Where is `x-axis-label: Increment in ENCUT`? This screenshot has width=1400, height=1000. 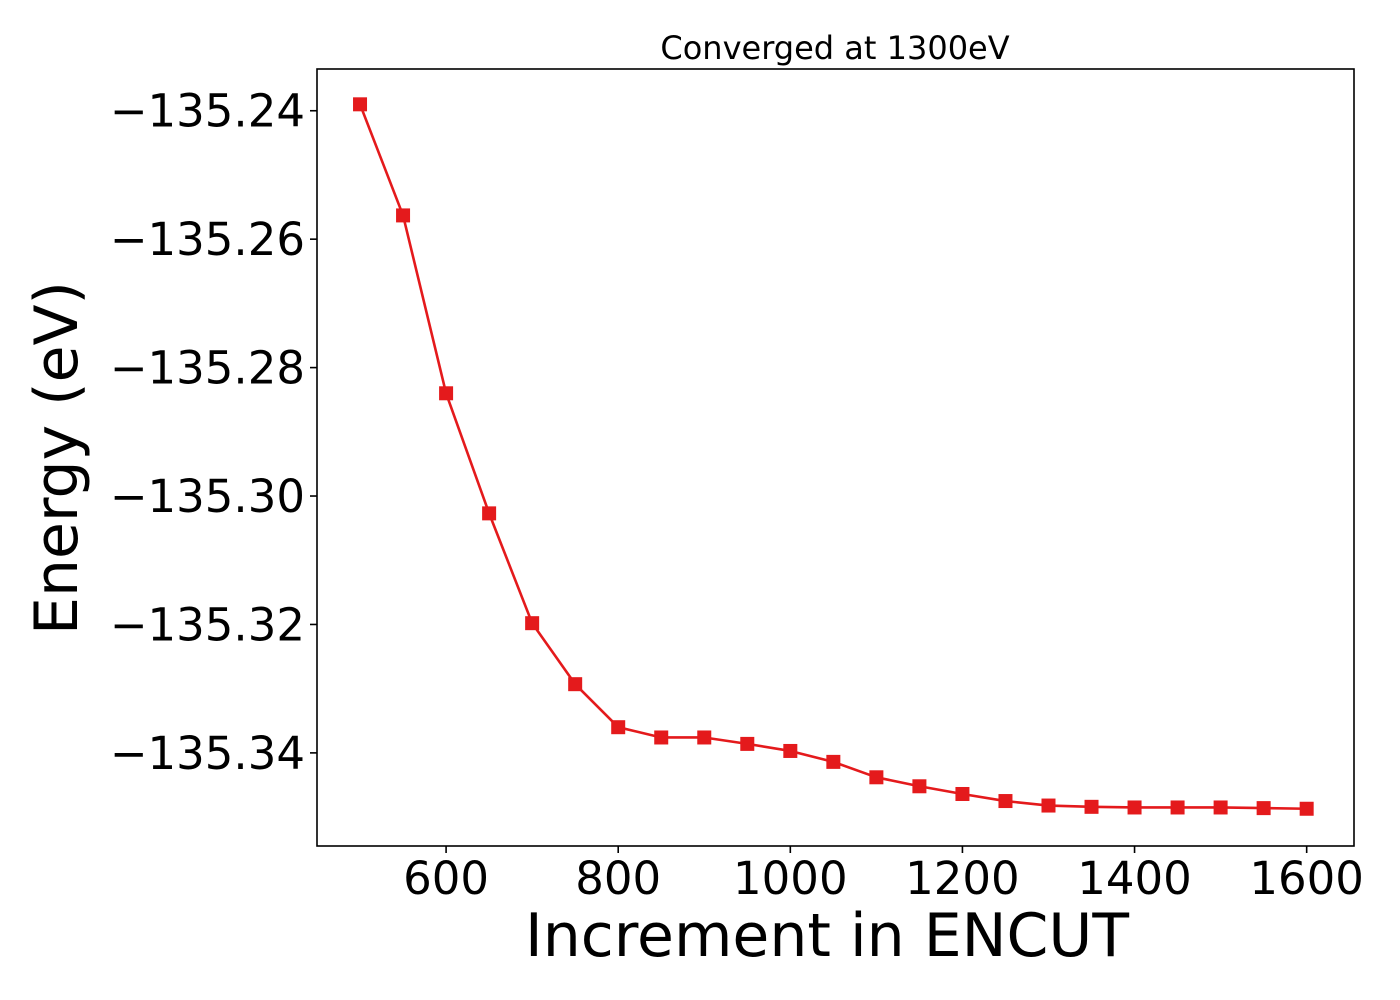 x-axis-label: Increment in ENCUT is located at coordinates (827, 936).